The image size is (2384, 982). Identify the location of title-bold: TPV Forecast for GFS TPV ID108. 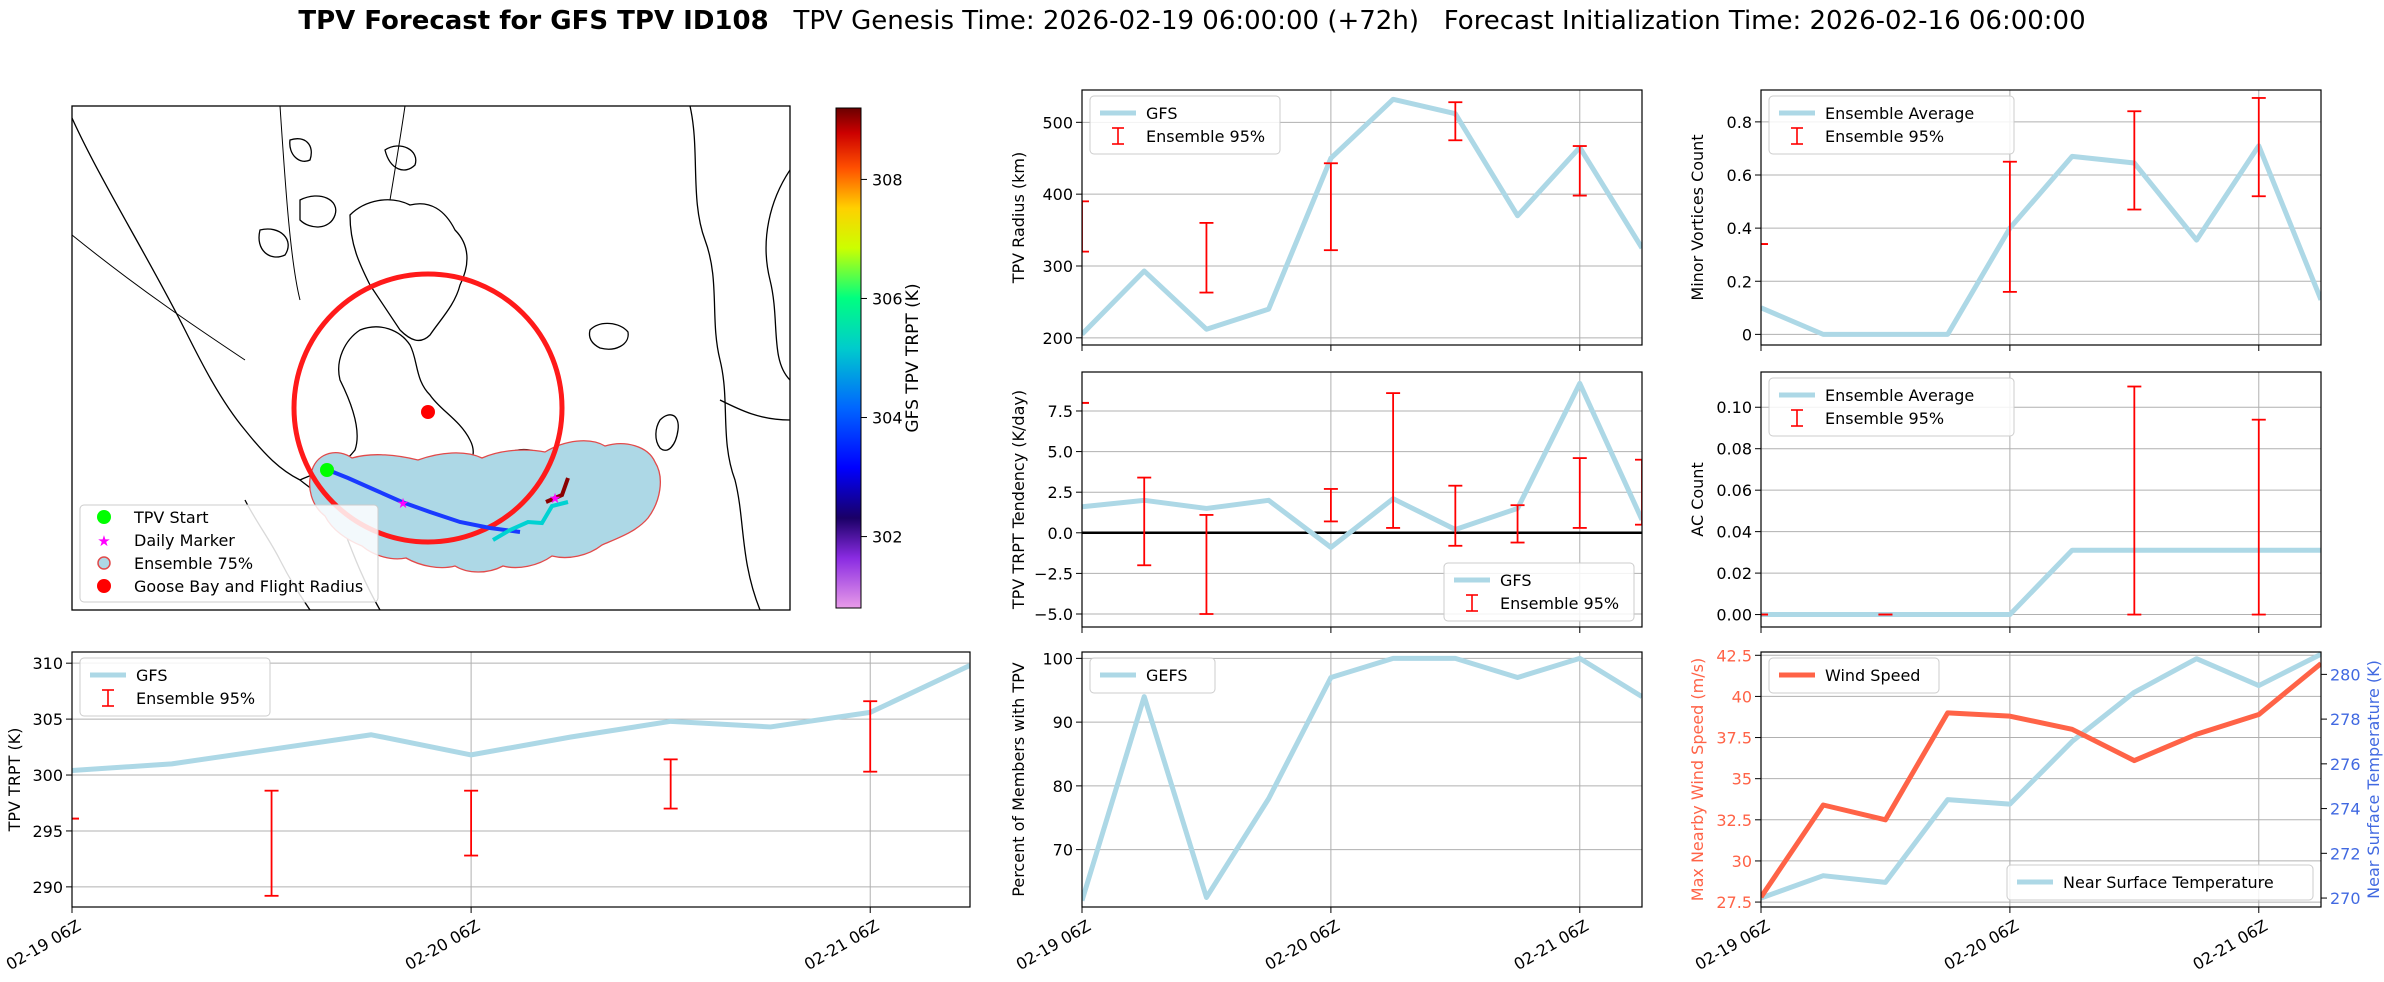
(533, 21).